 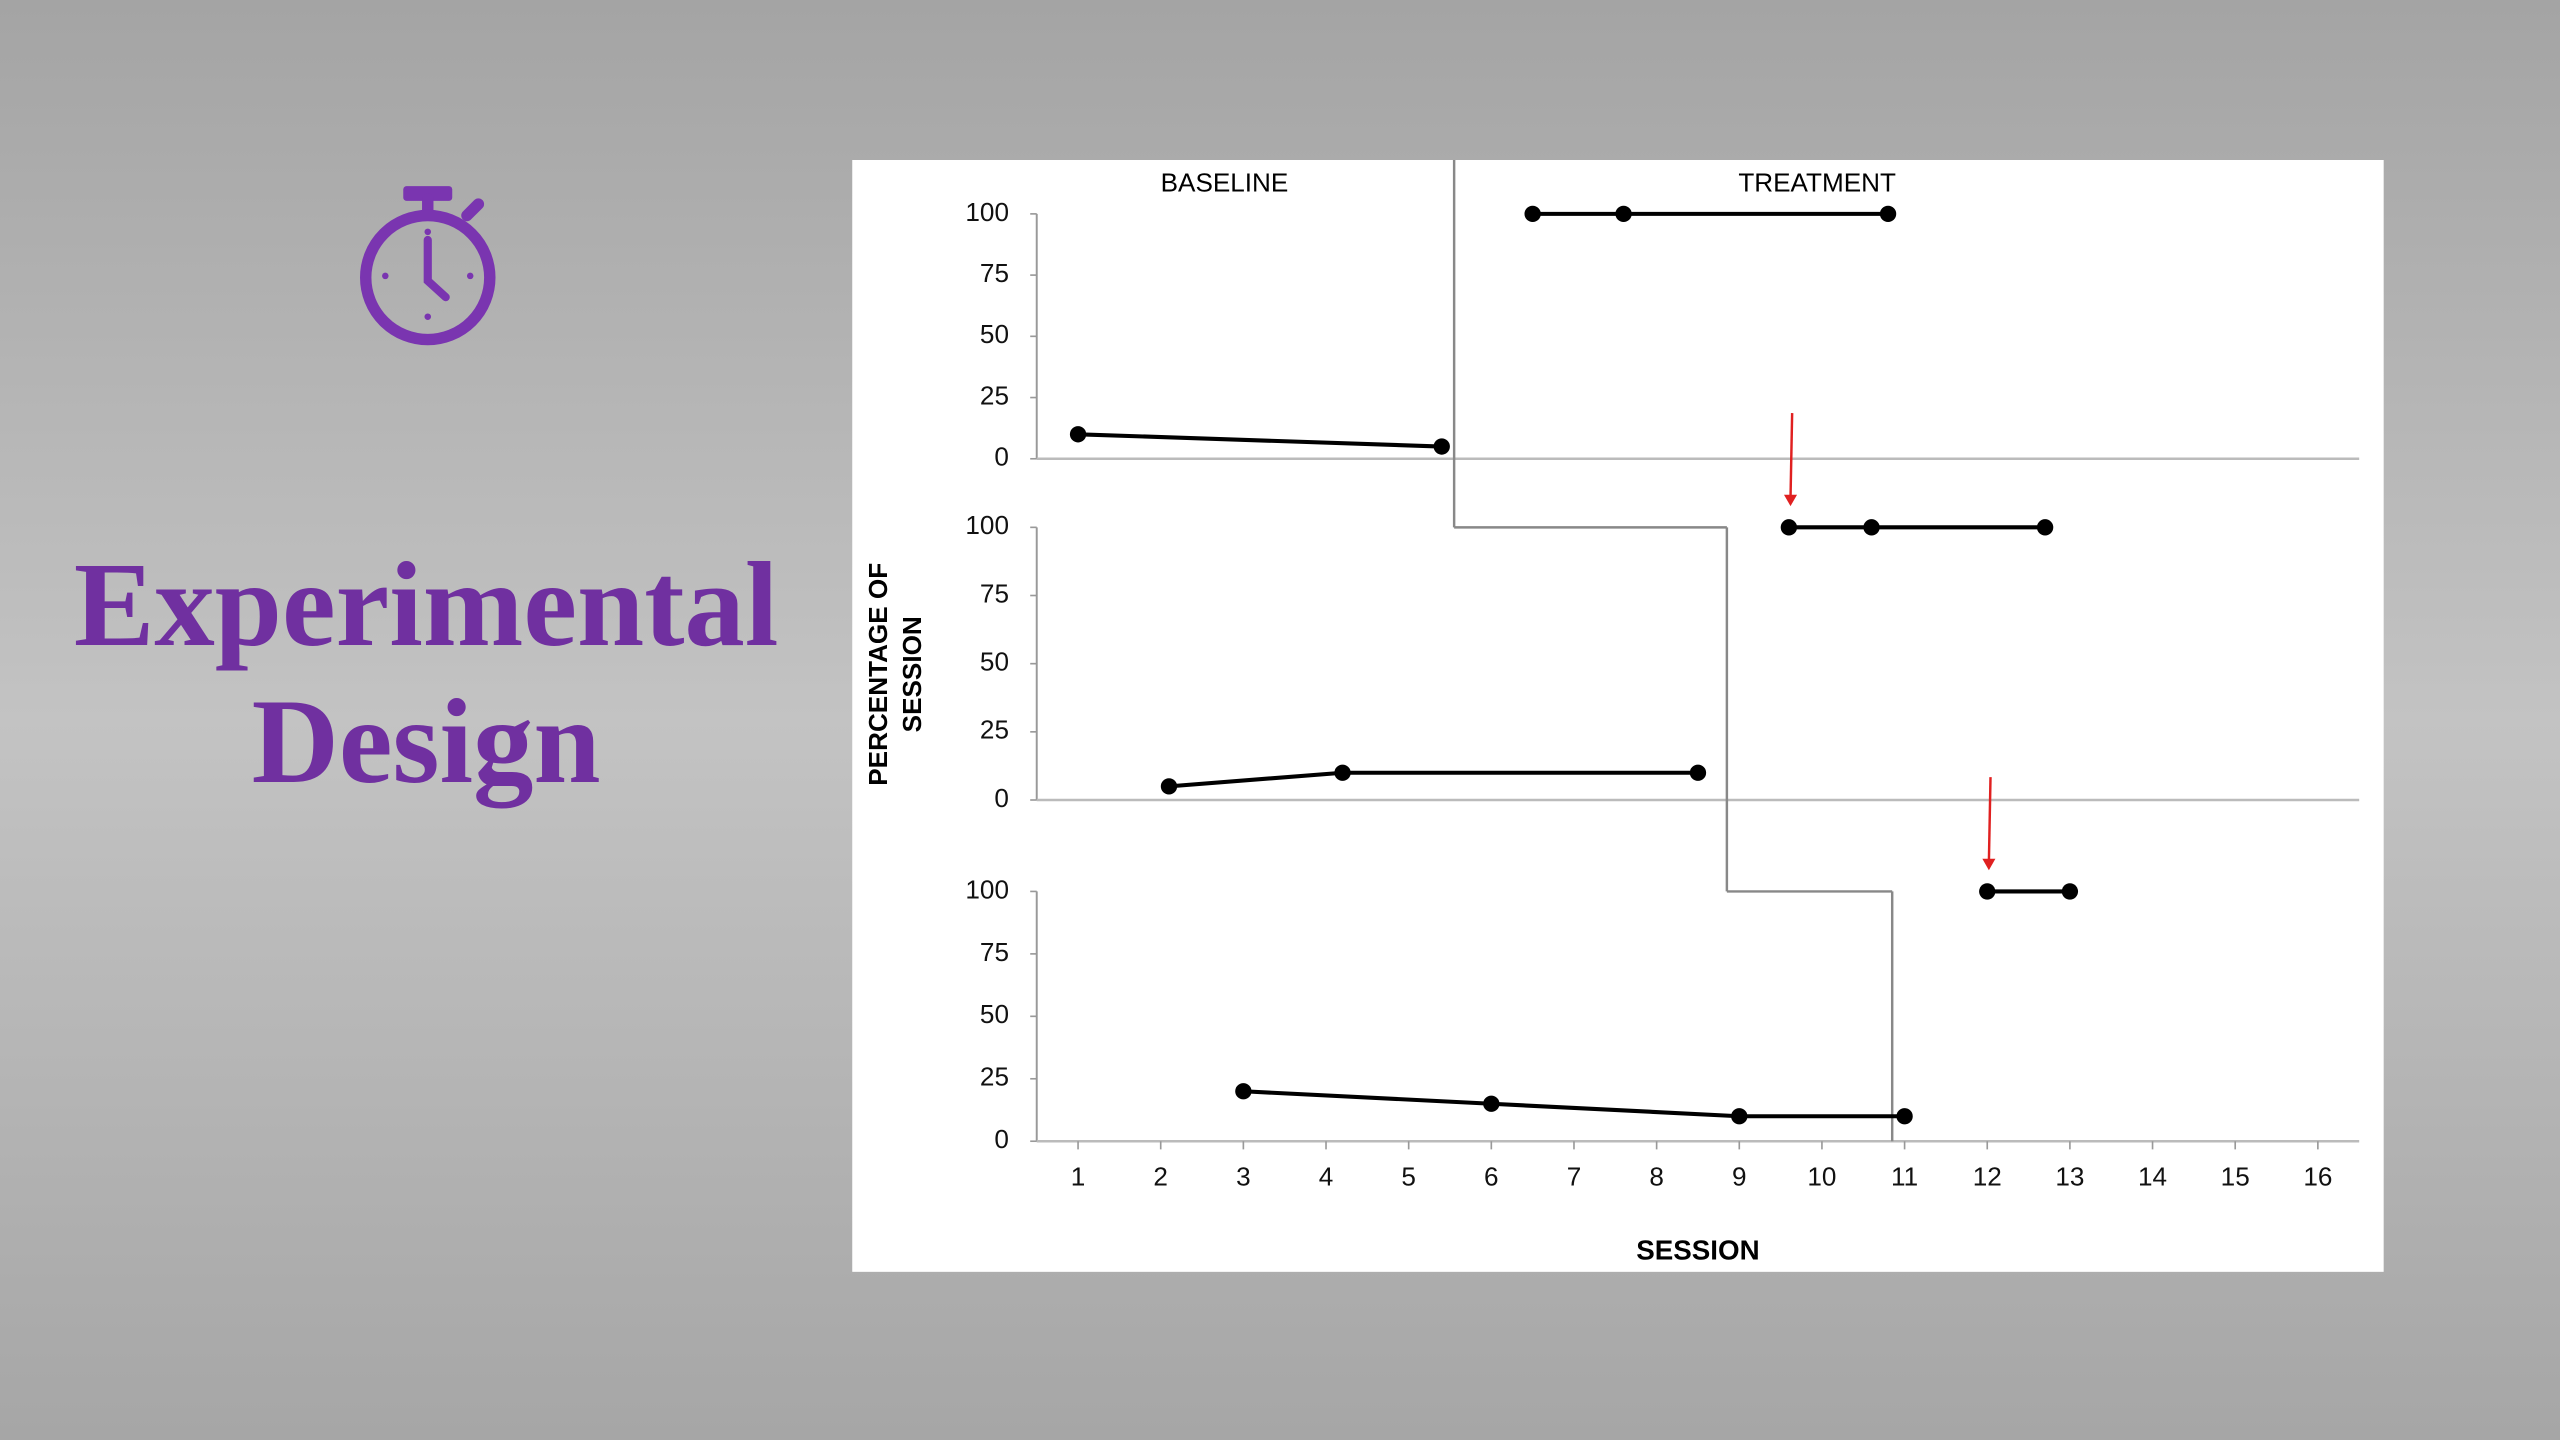 What do you see at coordinates (1739, 1177) in the screenshot?
I see `x-tick-label: 9` at bounding box center [1739, 1177].